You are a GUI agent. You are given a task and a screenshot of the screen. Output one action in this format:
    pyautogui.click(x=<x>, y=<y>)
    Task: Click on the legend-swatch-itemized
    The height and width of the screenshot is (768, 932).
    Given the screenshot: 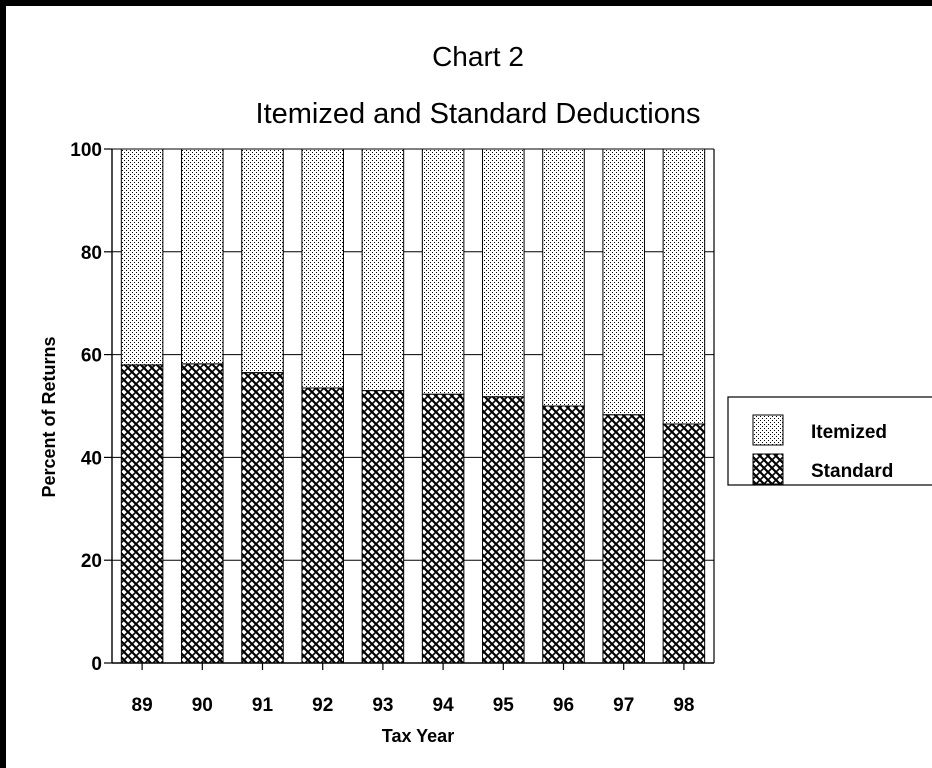 What is the action you would take?
    pyautogui.click(x=768, y=430)
    